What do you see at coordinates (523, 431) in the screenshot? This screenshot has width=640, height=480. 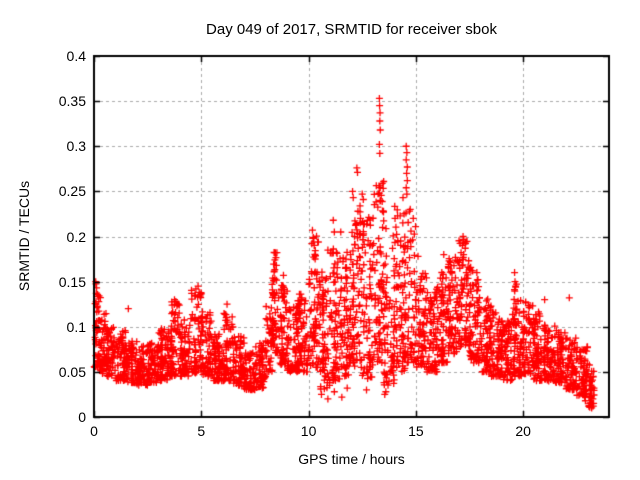 I see `x-tick-label: 20` at bounding box center [523, 431].